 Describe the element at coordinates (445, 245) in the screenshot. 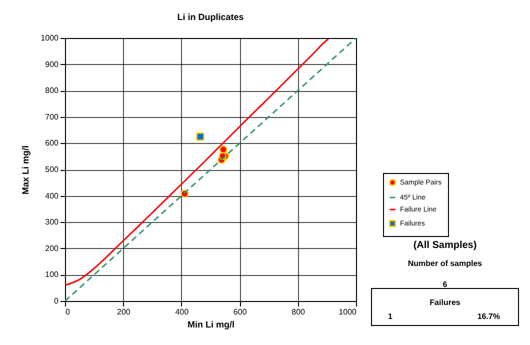

I see `text: (All Samples)` at that location.